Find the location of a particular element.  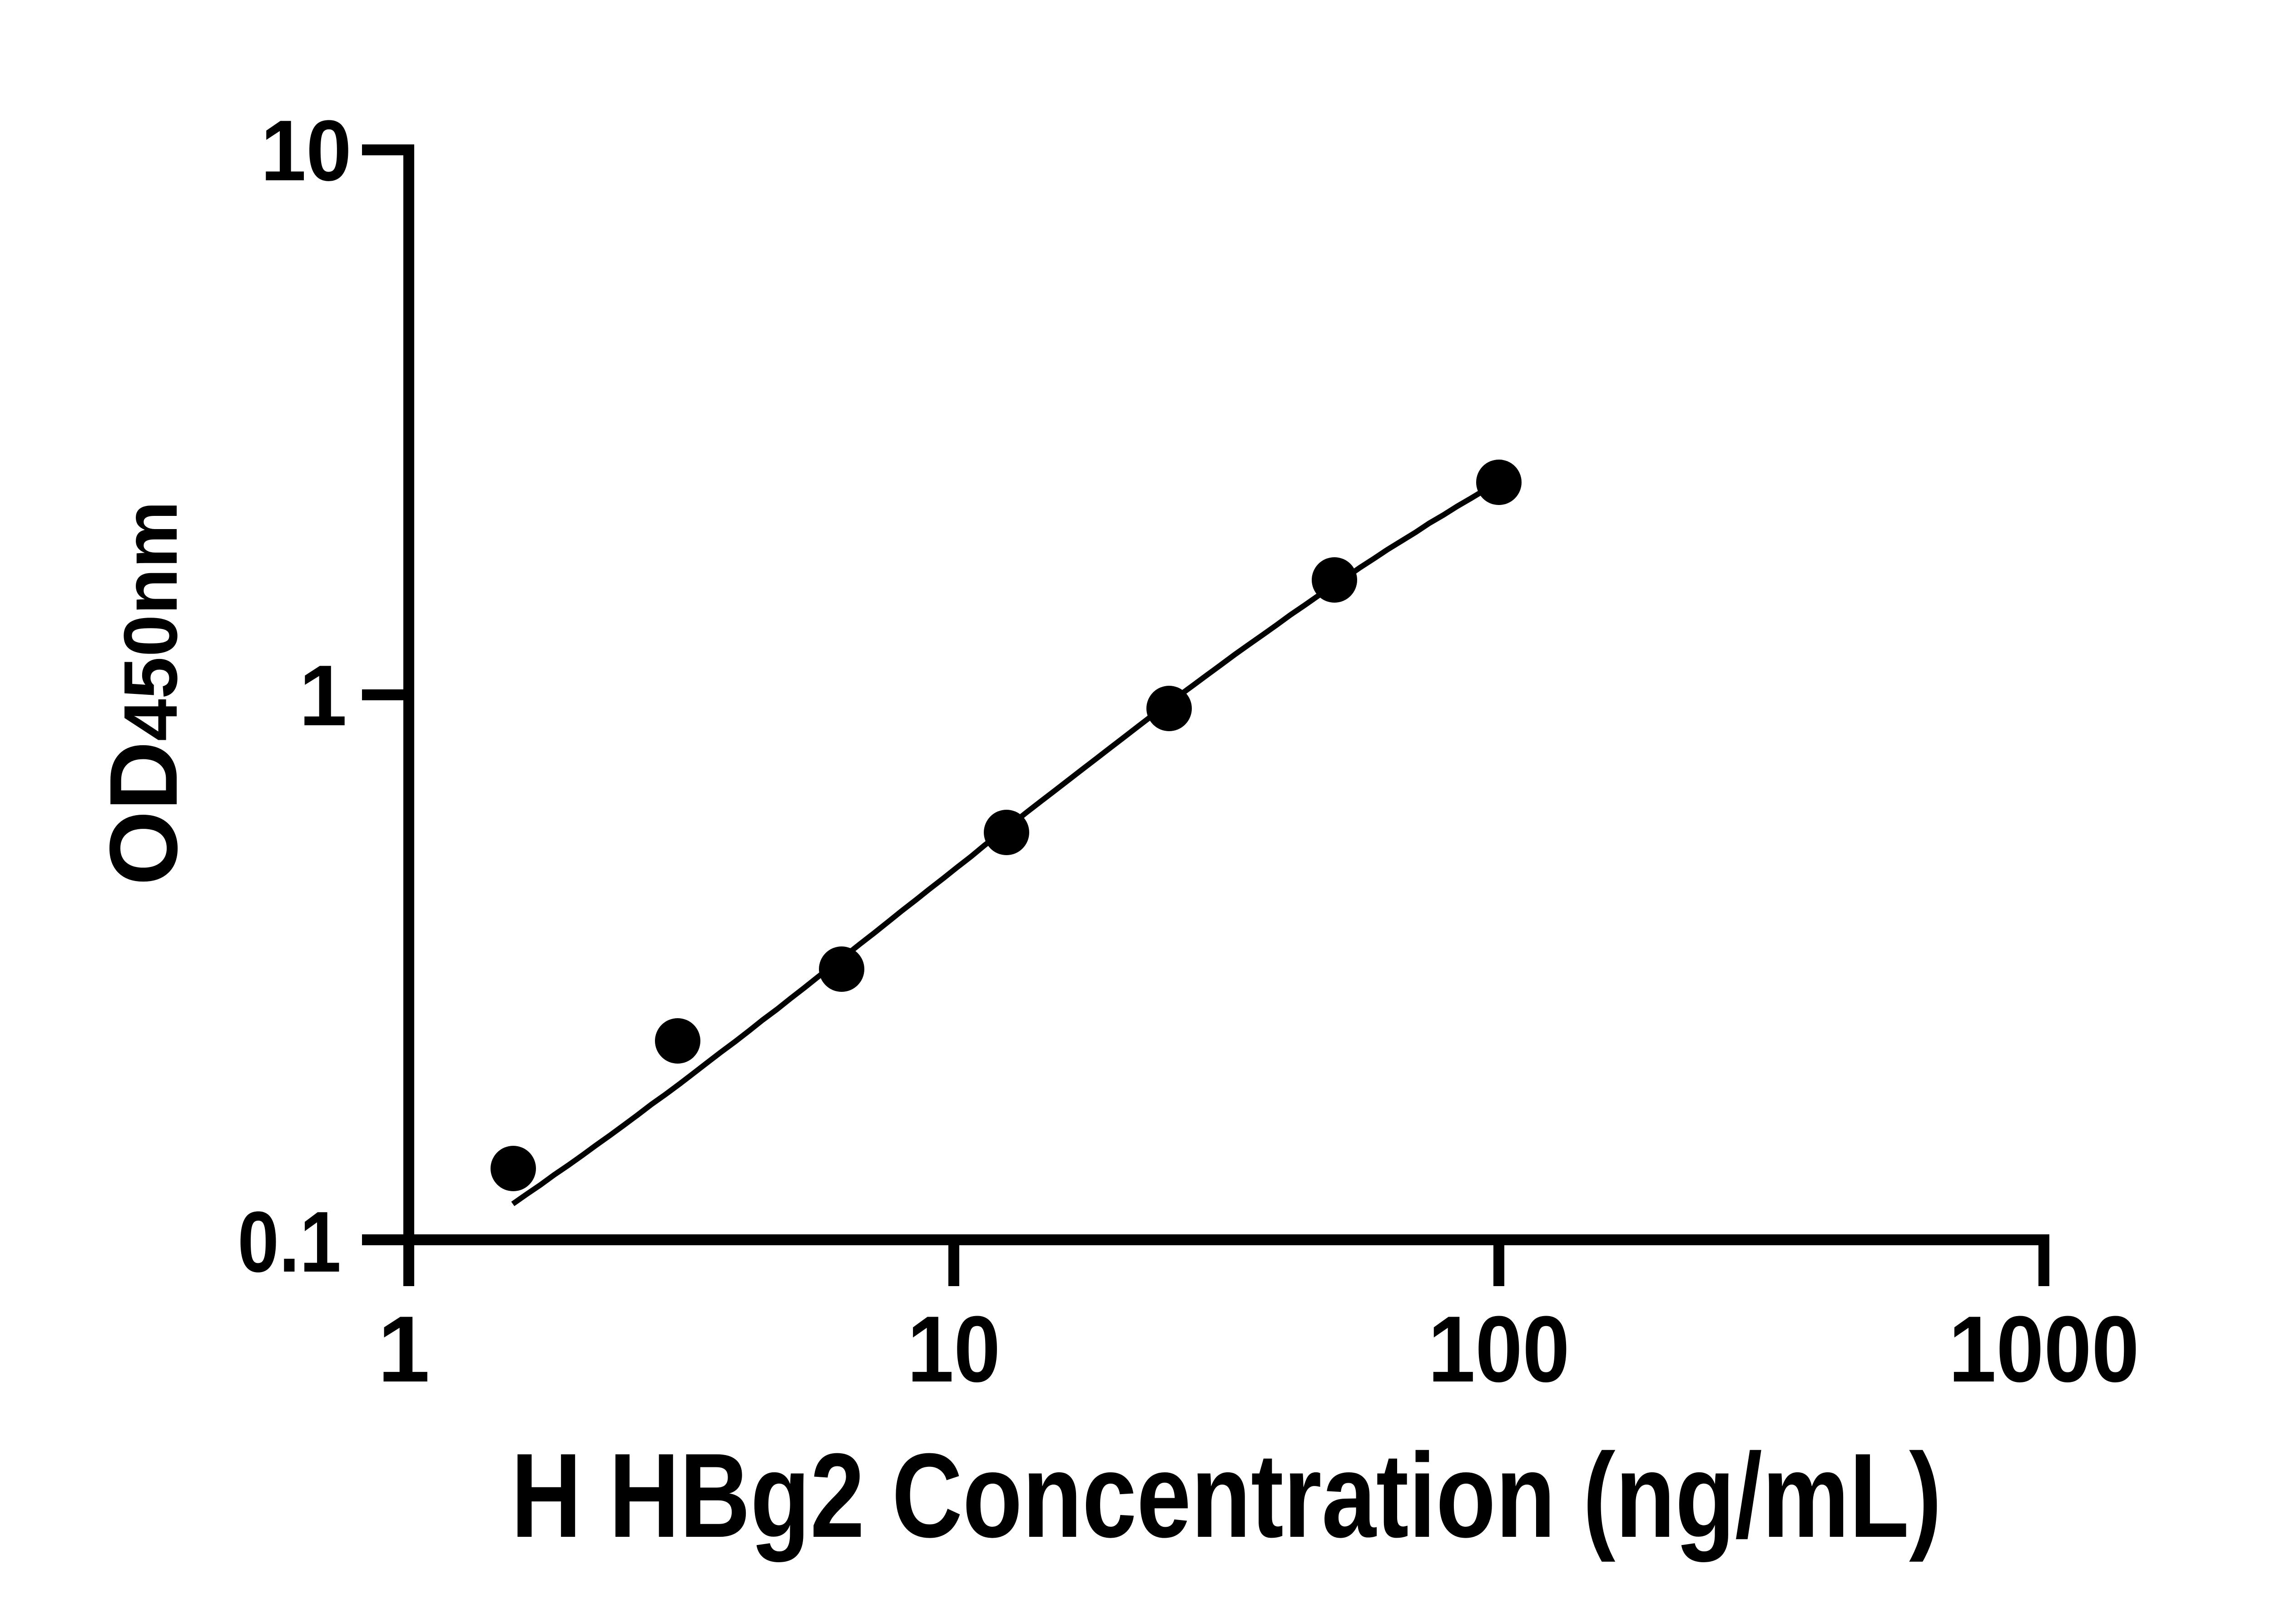

svg-text: 100 is located at coordinates (1499, 1349).